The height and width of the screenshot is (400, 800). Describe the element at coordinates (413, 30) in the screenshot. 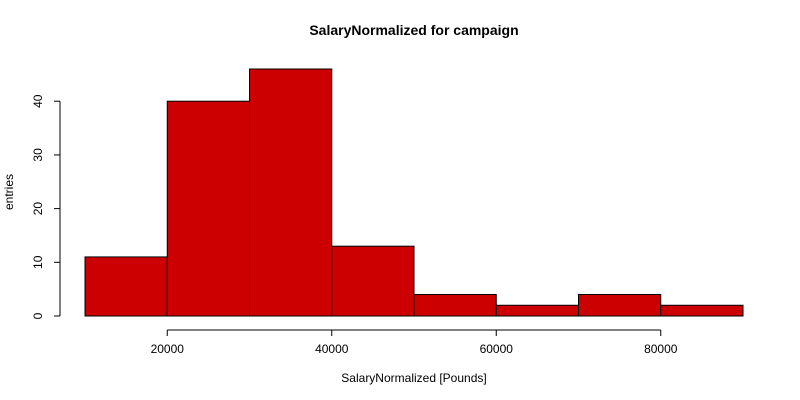

I see `chart-title: SalaryNormalized for campaign` at that location.